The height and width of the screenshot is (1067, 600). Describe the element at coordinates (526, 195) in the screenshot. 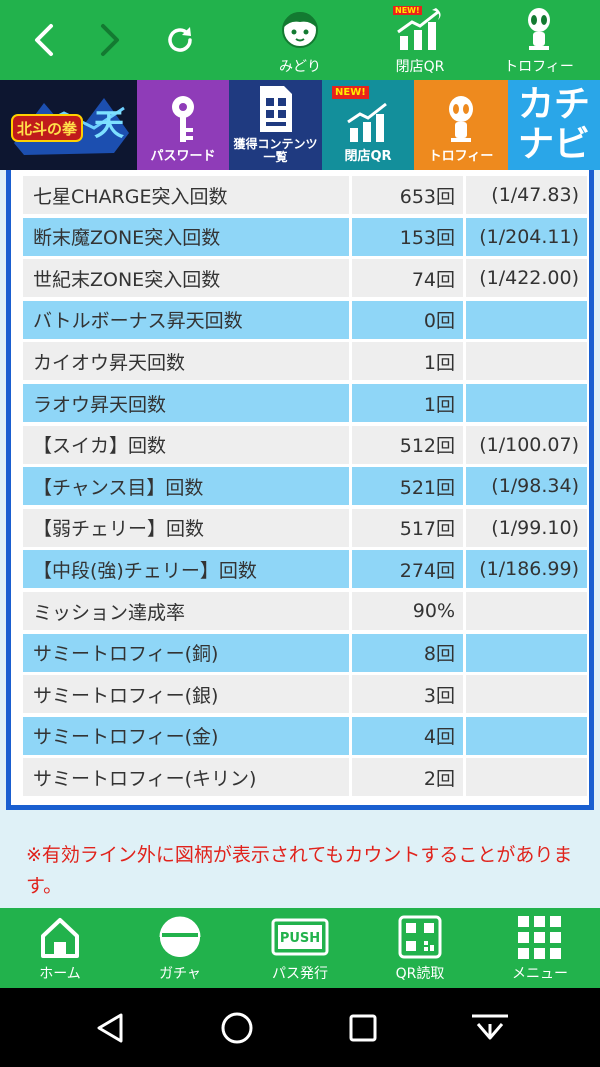

I see `stat-rate: (1/47.83)` at that location.